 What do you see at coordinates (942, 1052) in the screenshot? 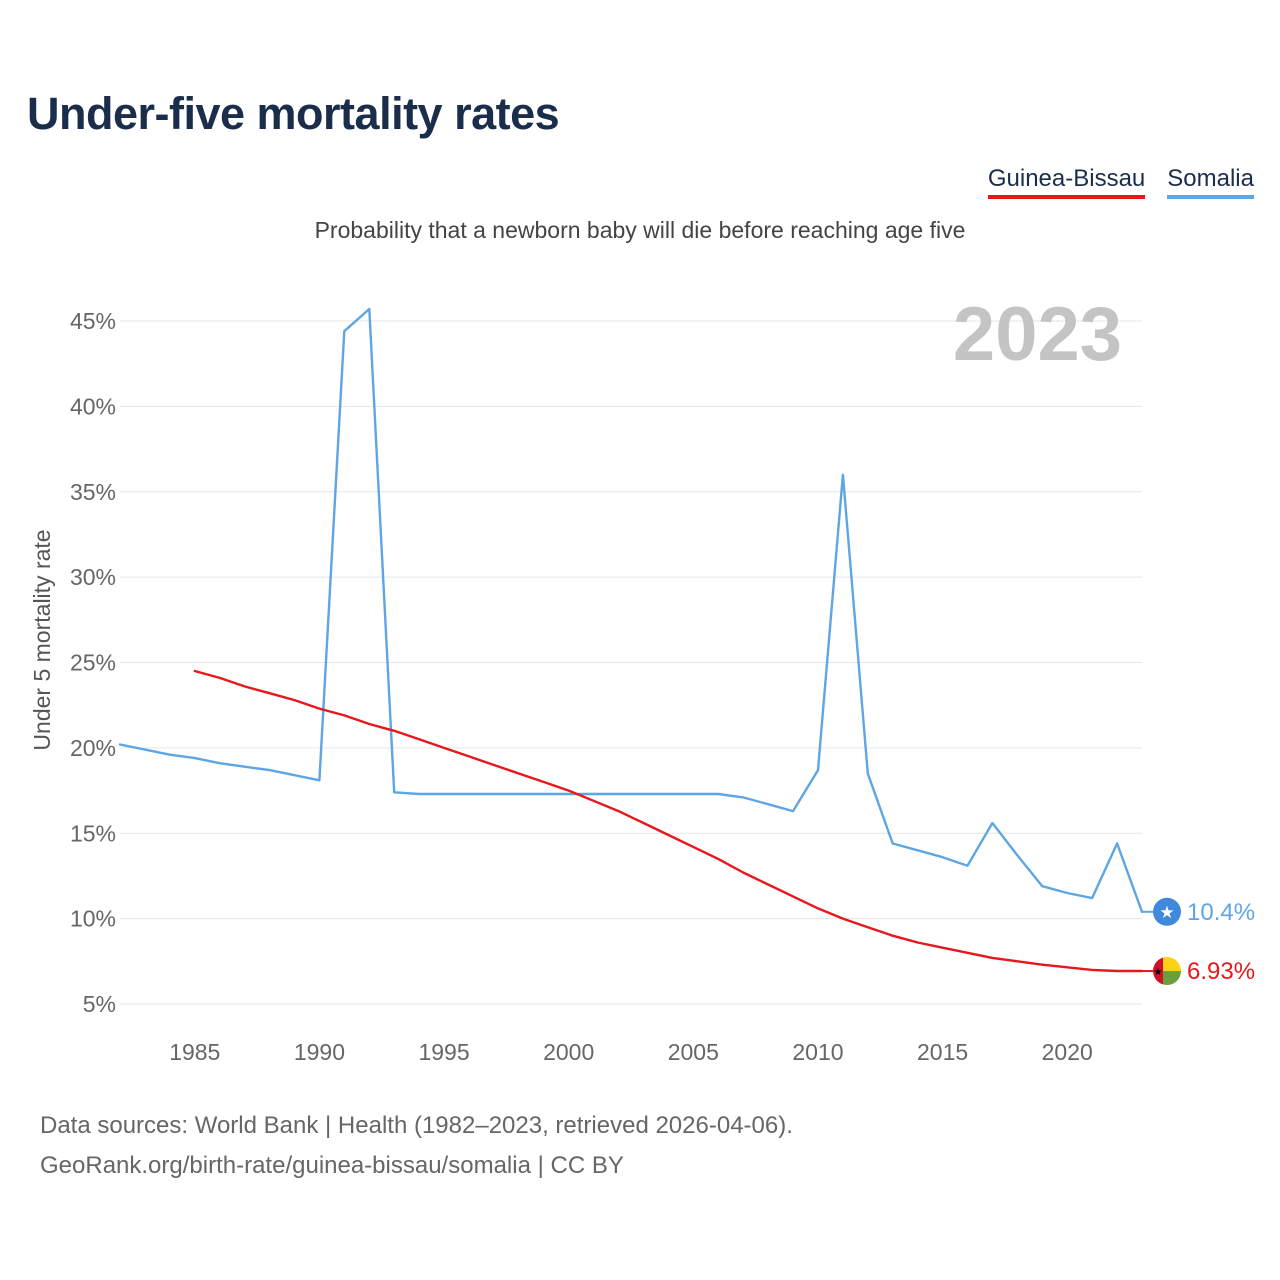
I see `x-tick-label-2015: 2015` at bounding box center [942, 1052].